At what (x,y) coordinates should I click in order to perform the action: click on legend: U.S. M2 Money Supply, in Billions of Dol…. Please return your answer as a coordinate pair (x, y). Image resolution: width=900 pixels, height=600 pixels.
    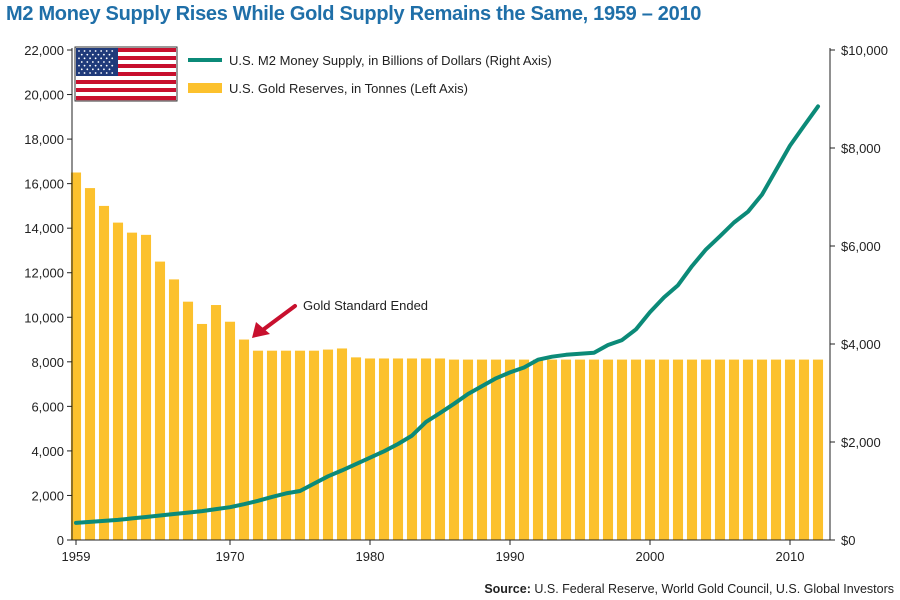
    Looking at the image, I should click on (313, 74).